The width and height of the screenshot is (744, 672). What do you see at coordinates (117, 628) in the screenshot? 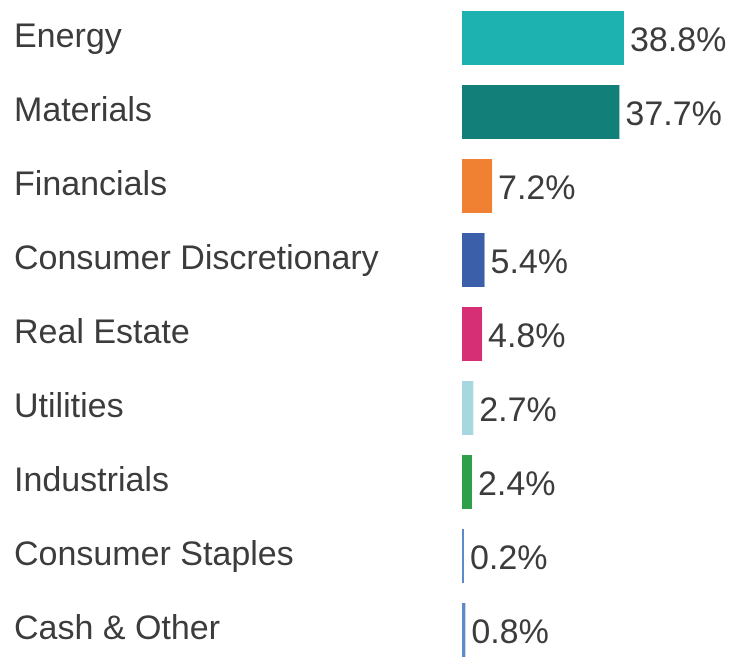
I see `category-label-cash-and-other: Cash & Other` at bounding box center [117, 628].